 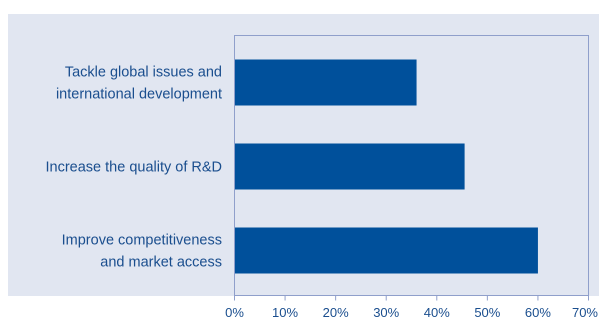 I want to click on x-tick-label: 40%, so click(x=437, y=312).